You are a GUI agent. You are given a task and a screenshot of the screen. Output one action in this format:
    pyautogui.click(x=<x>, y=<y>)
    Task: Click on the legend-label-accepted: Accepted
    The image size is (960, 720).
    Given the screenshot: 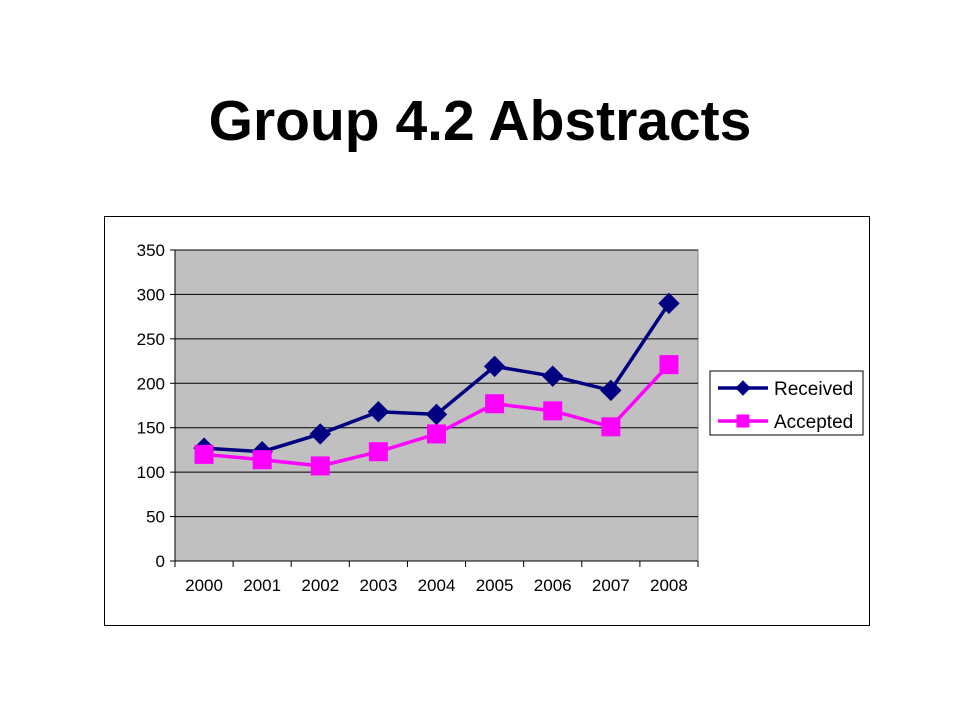 What is the action you would take?
    pyautogui.click(x=813, y=422)
    